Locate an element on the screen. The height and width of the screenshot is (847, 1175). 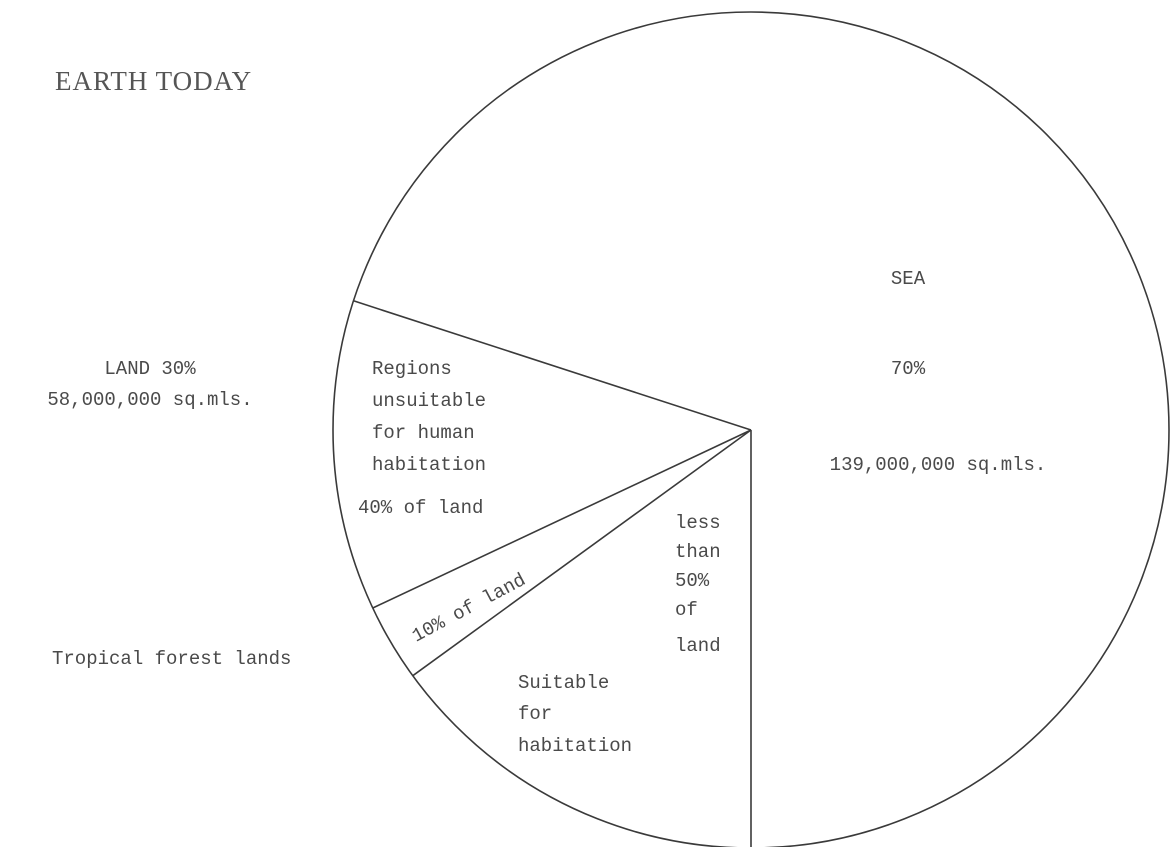
forest-label: Tropical forest lands is located at coordinates (171, 659).